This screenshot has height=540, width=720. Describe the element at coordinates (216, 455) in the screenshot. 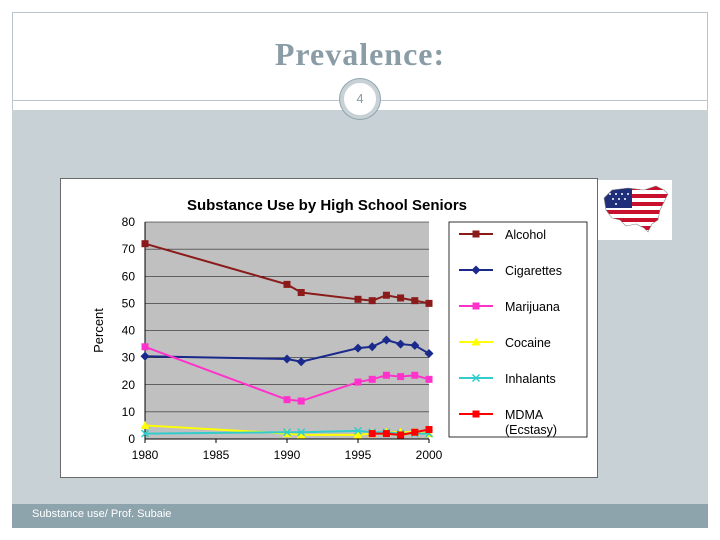

I see `x-tick-label: 1985` at that location.